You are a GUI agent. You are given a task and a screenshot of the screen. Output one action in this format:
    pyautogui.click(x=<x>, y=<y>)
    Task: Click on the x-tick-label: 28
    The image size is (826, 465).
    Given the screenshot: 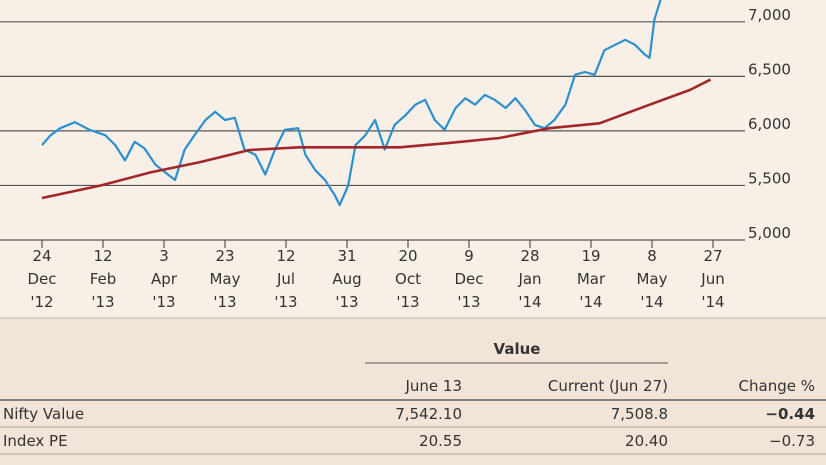 What is the action you would take?
    pyautogui.click(x=529, y=256)
    